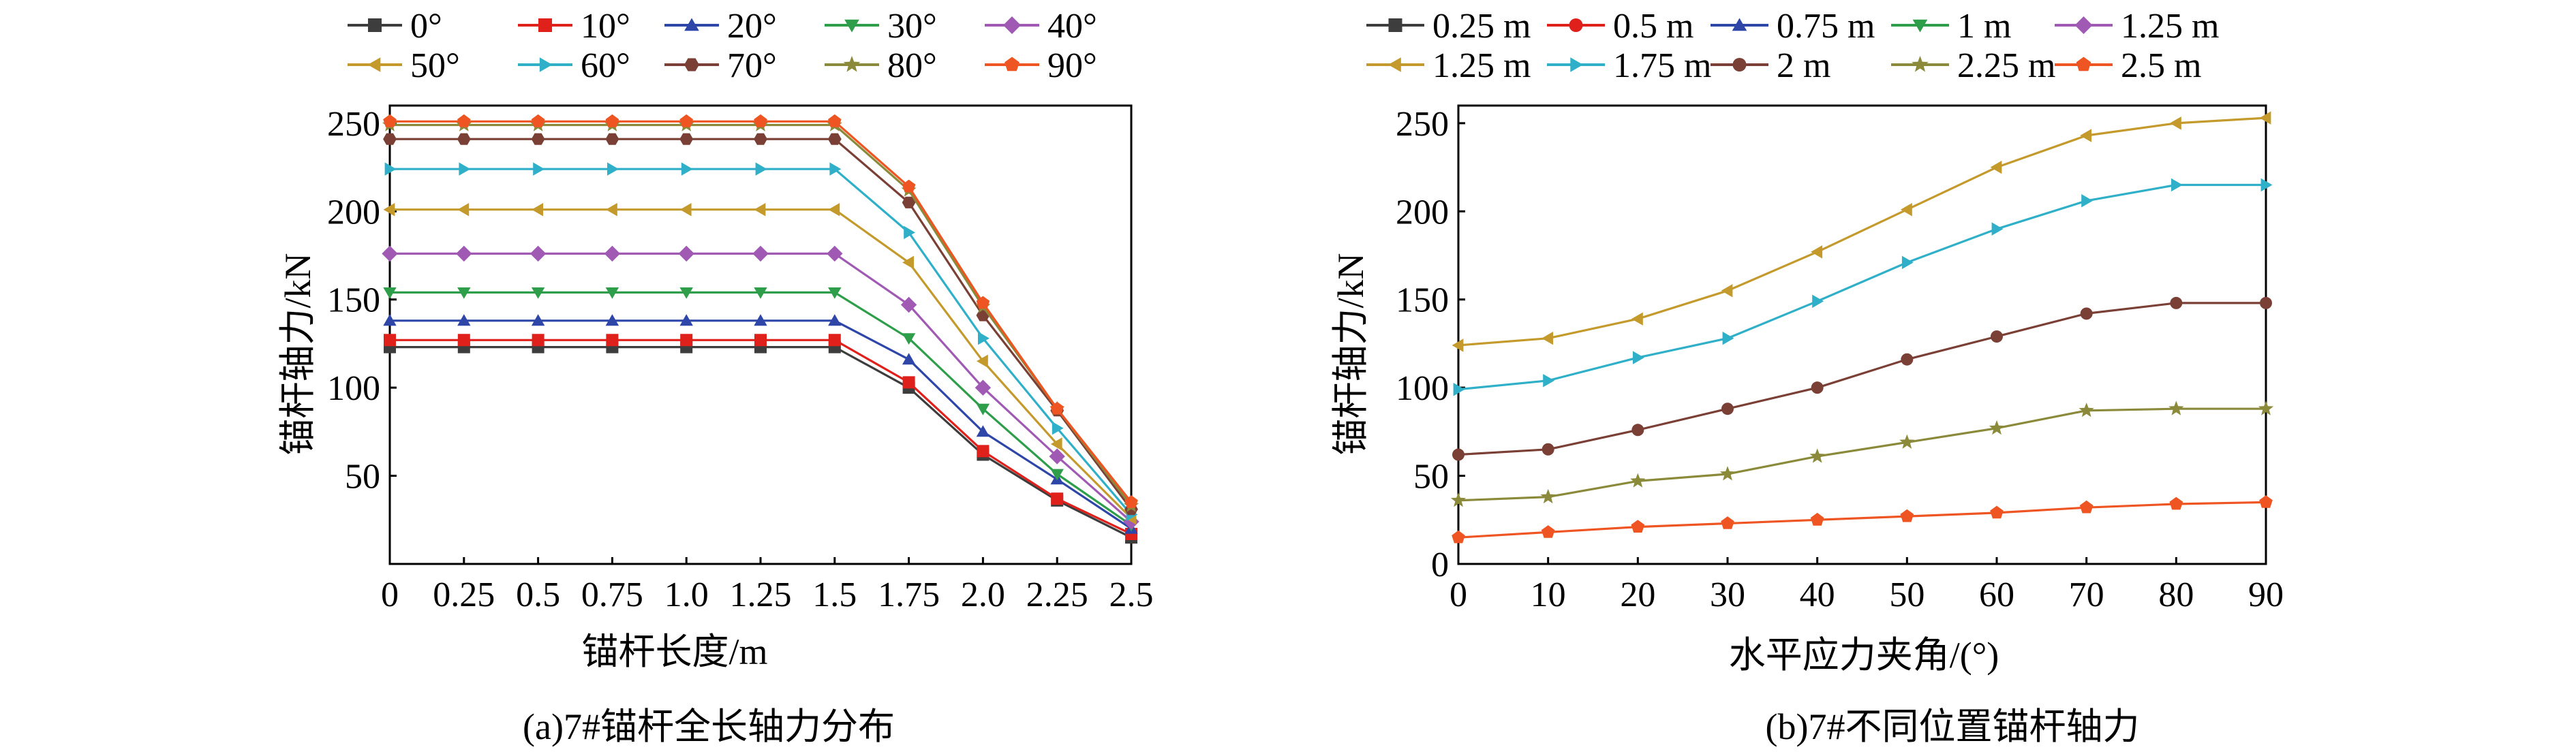 The height and width of the screenshot is (756, 2576). I want to click on x-tick-label: 50, so click(1907, 595).